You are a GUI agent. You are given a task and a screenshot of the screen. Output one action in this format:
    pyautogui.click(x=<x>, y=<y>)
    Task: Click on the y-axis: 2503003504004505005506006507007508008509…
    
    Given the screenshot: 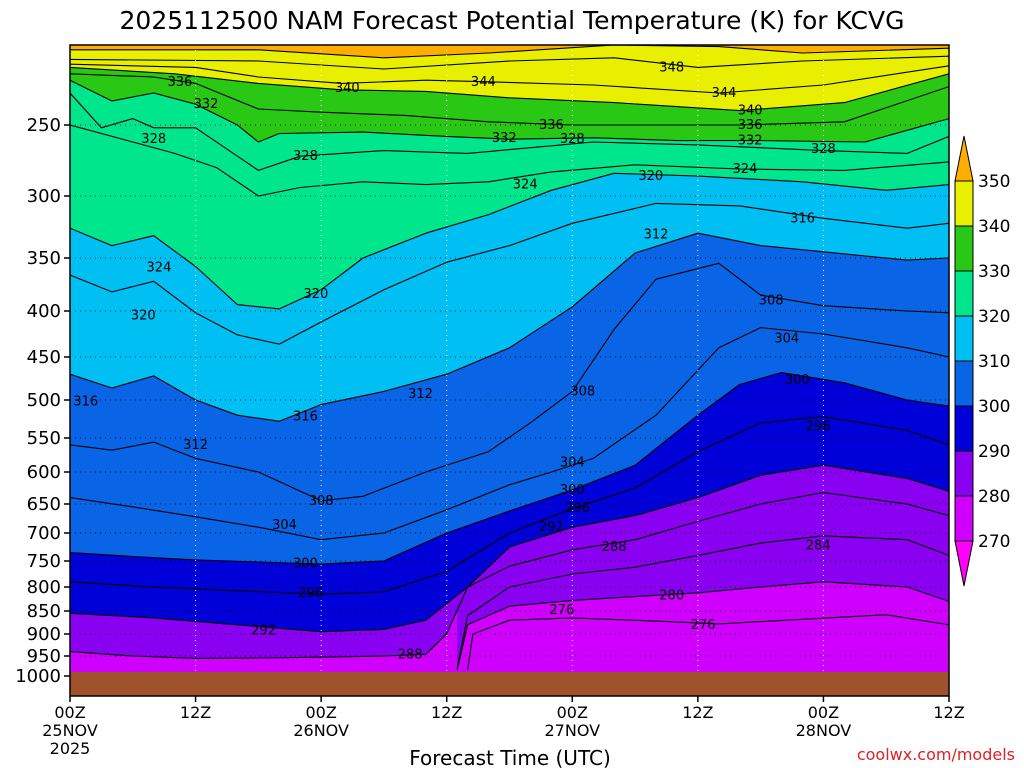 What is the action you would take?
    pyautogui.click(x=42, y=401)
    